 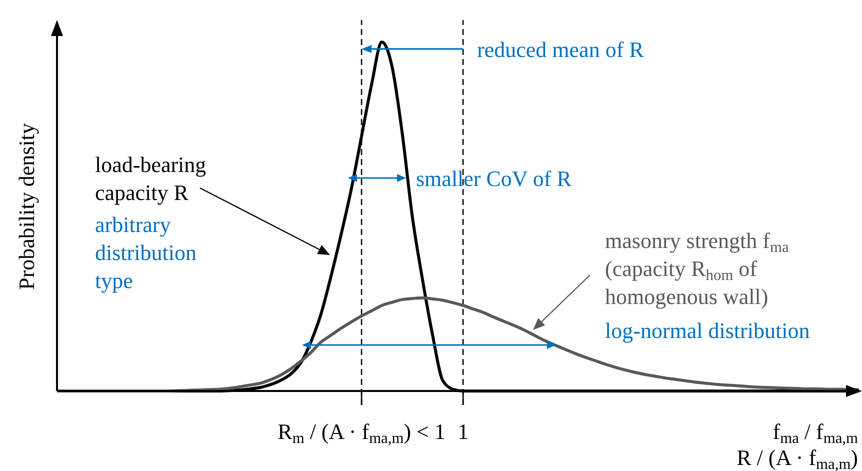 What do you see at coordinates (463, 431) in the screenshot?
I see `x-tick-label: 1` at bounding box center [463, 431].